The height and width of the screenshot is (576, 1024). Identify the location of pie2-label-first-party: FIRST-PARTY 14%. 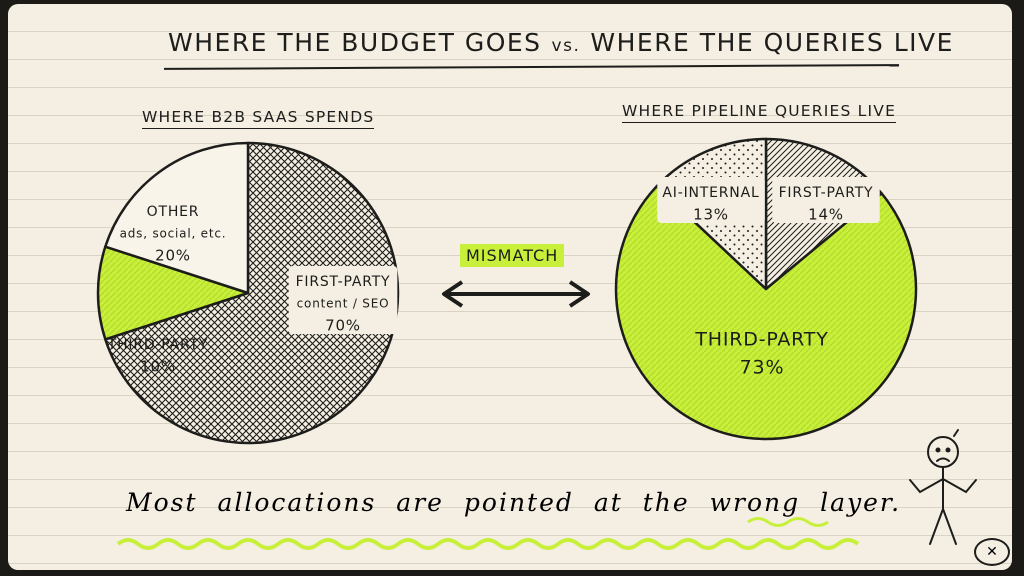
(826, 200).